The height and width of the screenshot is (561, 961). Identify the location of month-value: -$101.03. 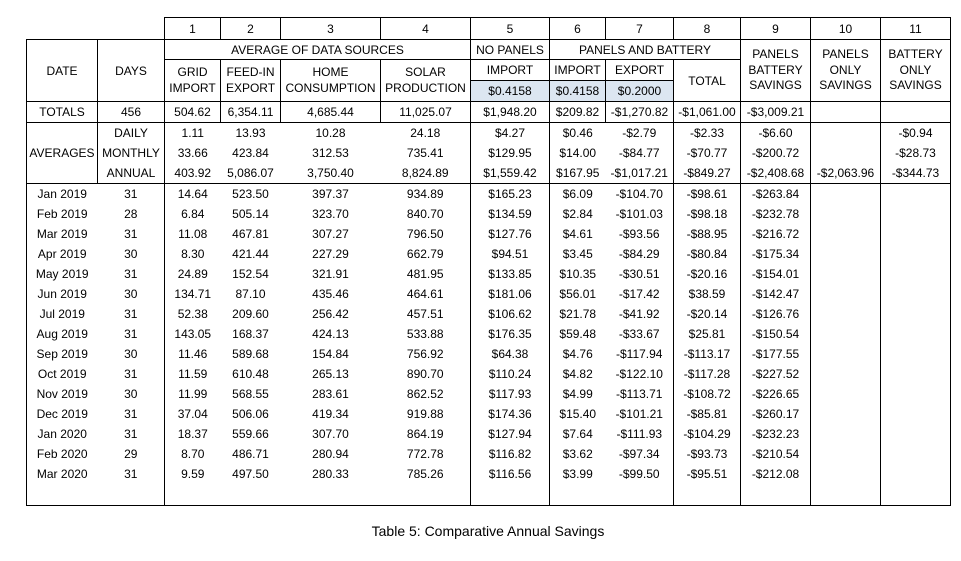
(639, 214).